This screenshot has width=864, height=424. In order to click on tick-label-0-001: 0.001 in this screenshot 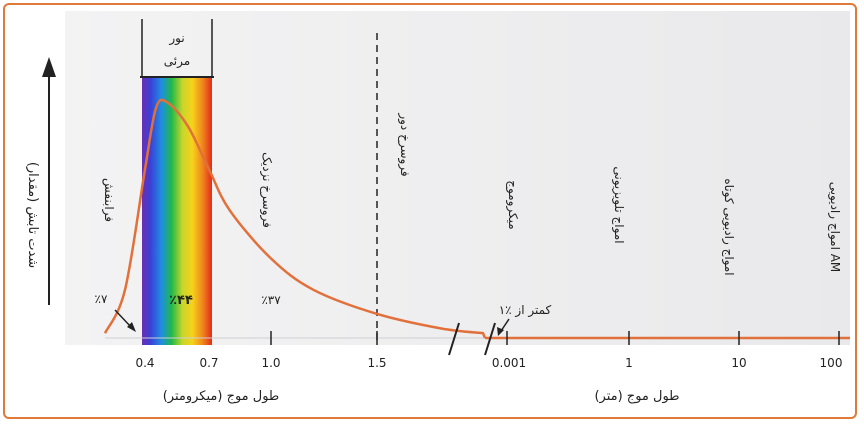, I will do `click(509, 363)`.